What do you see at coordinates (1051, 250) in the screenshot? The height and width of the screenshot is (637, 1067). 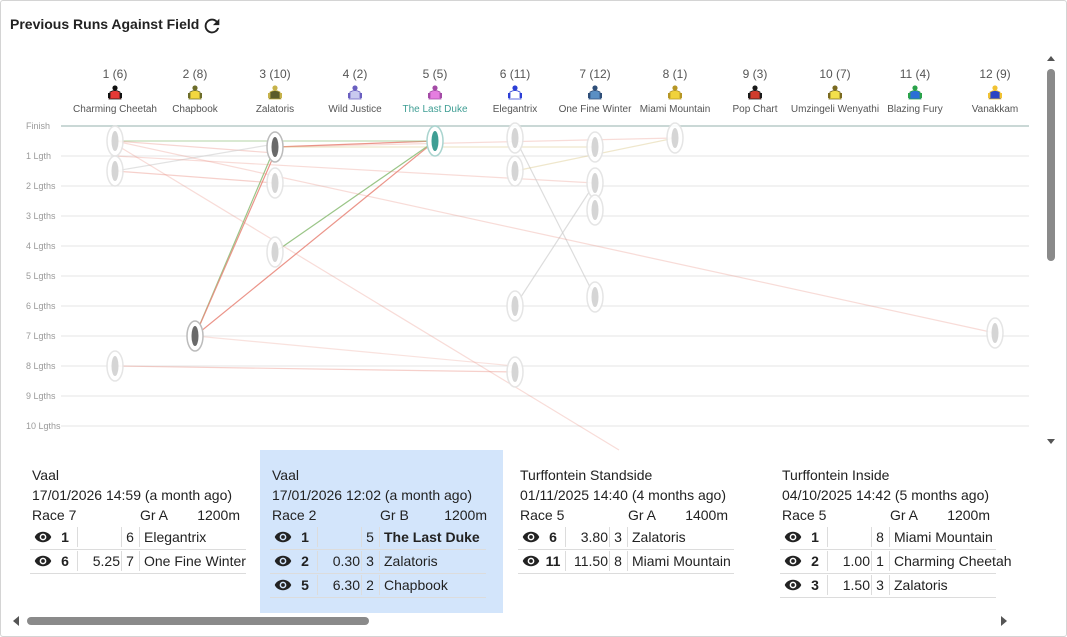 I see `vertical-scrollbar` at bounding box center [1051, 250].